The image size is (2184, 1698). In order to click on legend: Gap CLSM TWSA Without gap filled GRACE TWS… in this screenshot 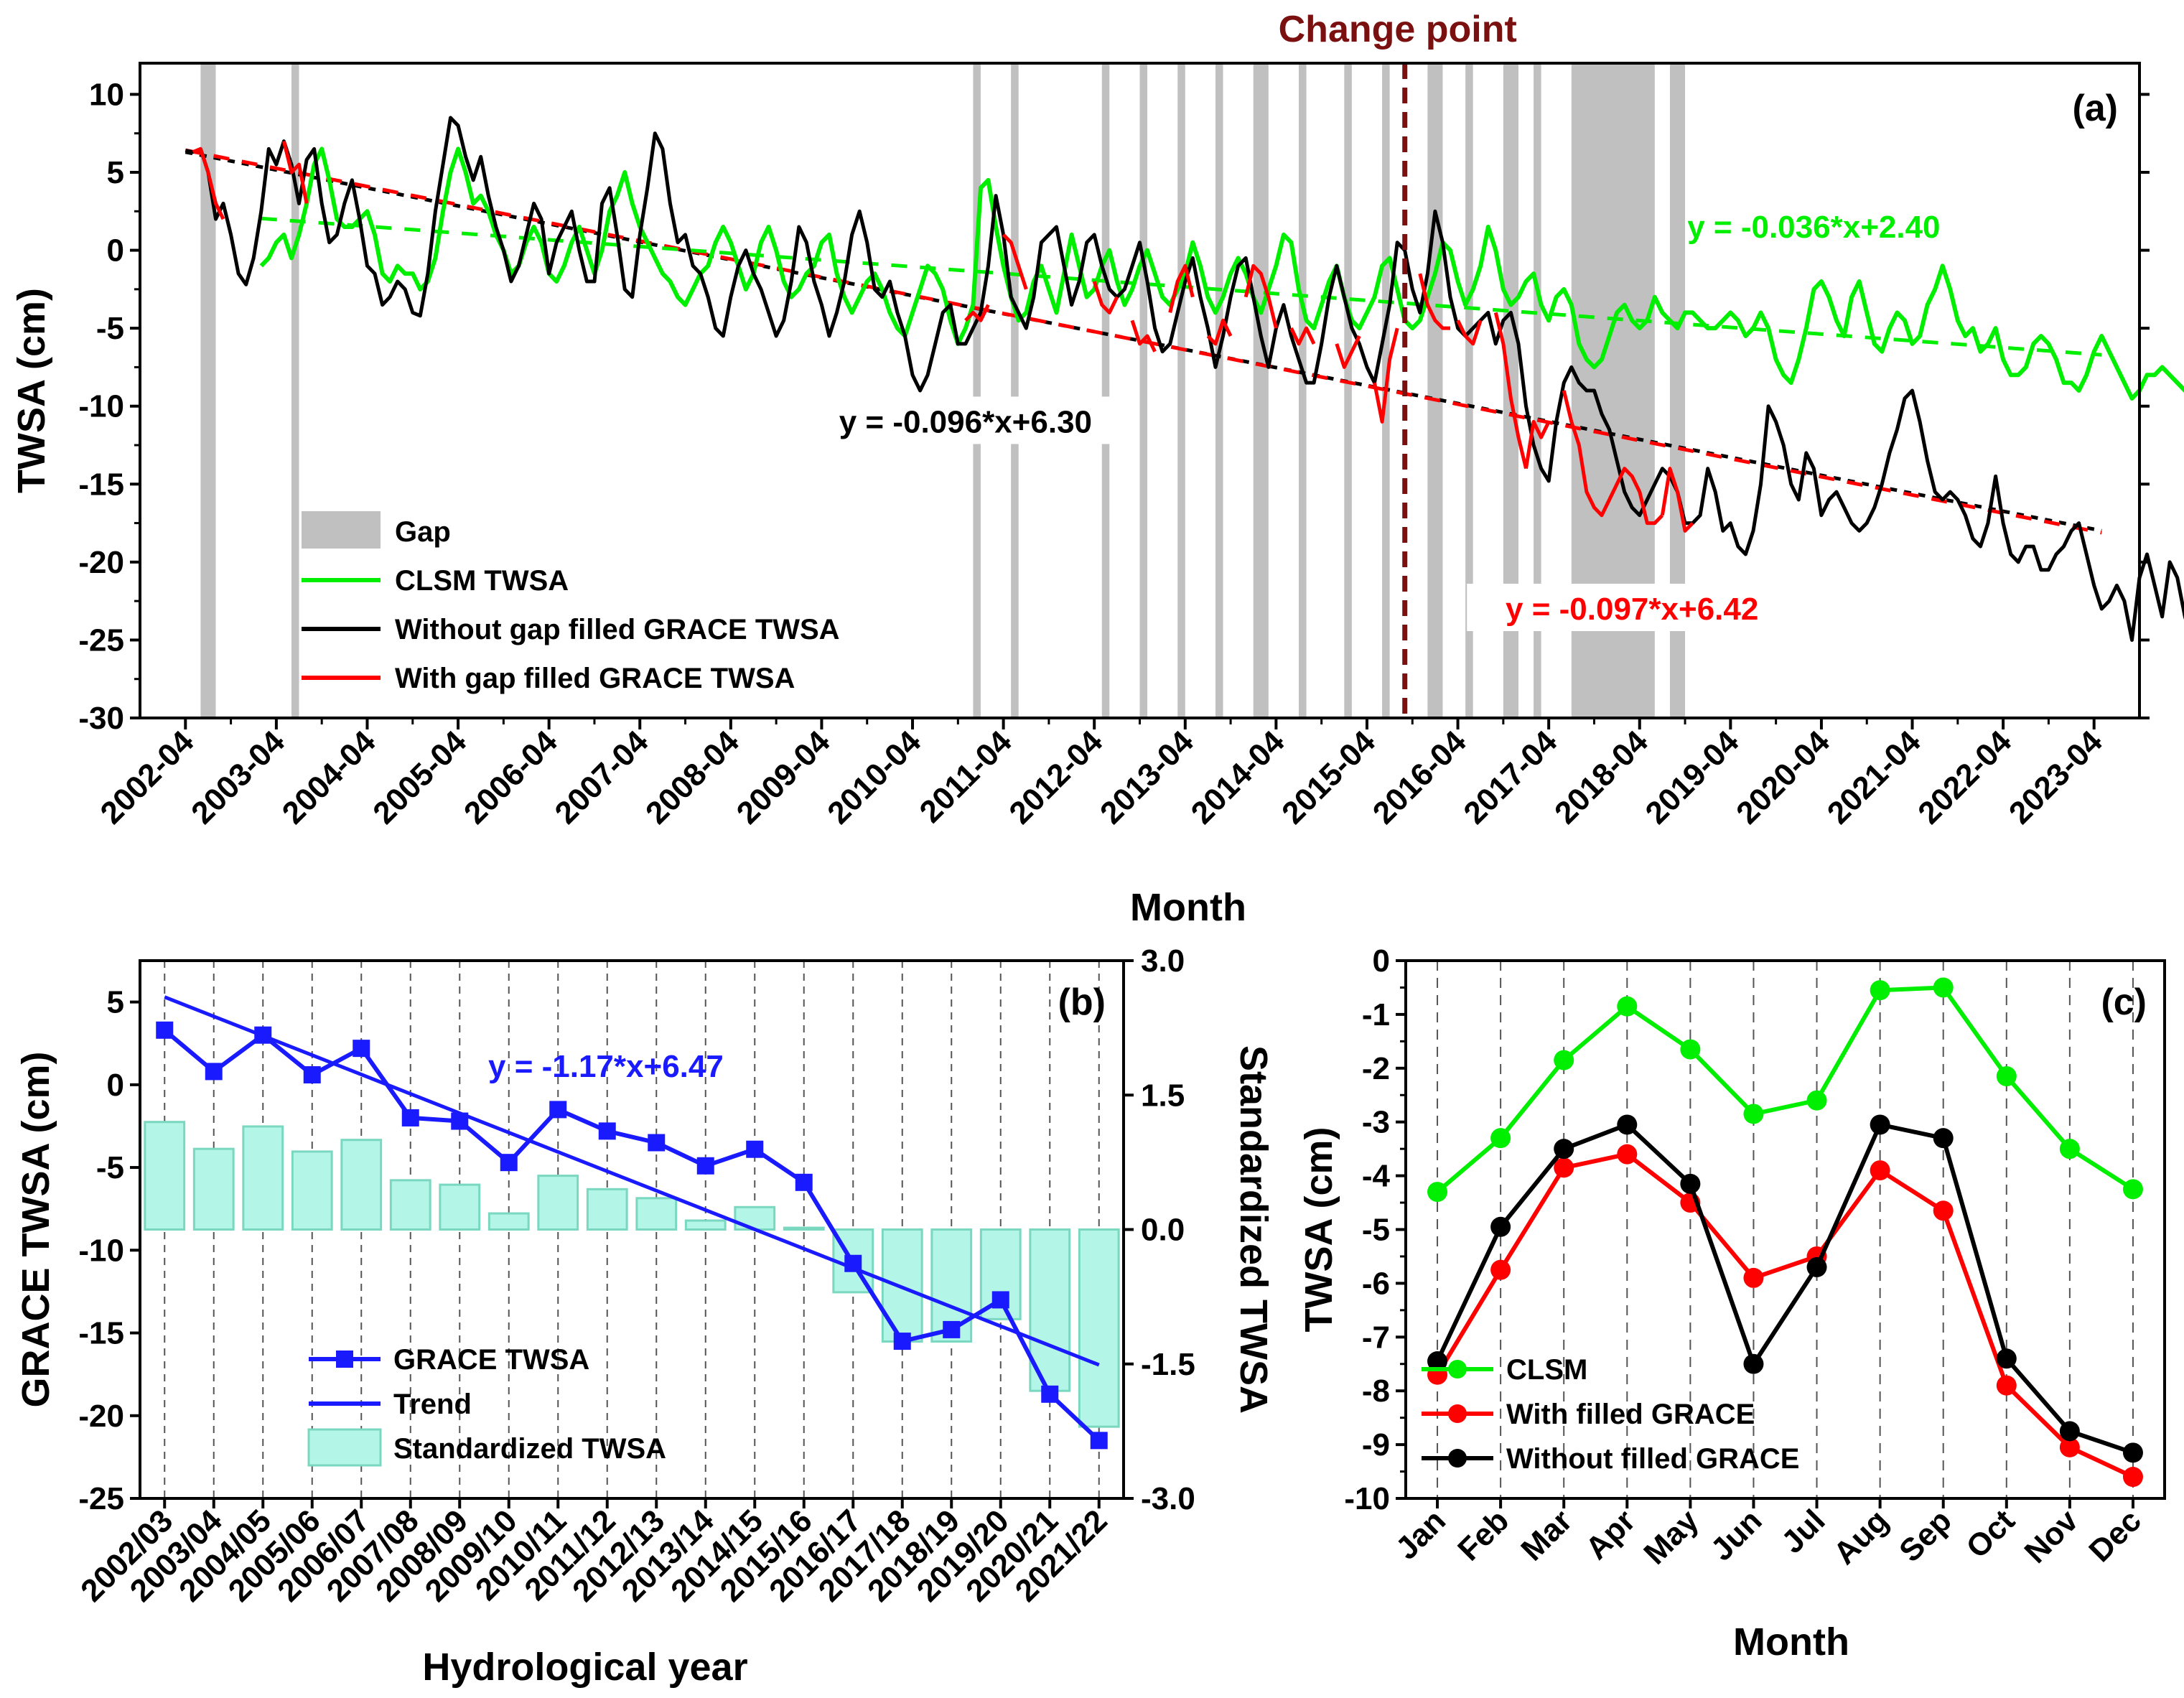, I will do `click(571, 602)`.